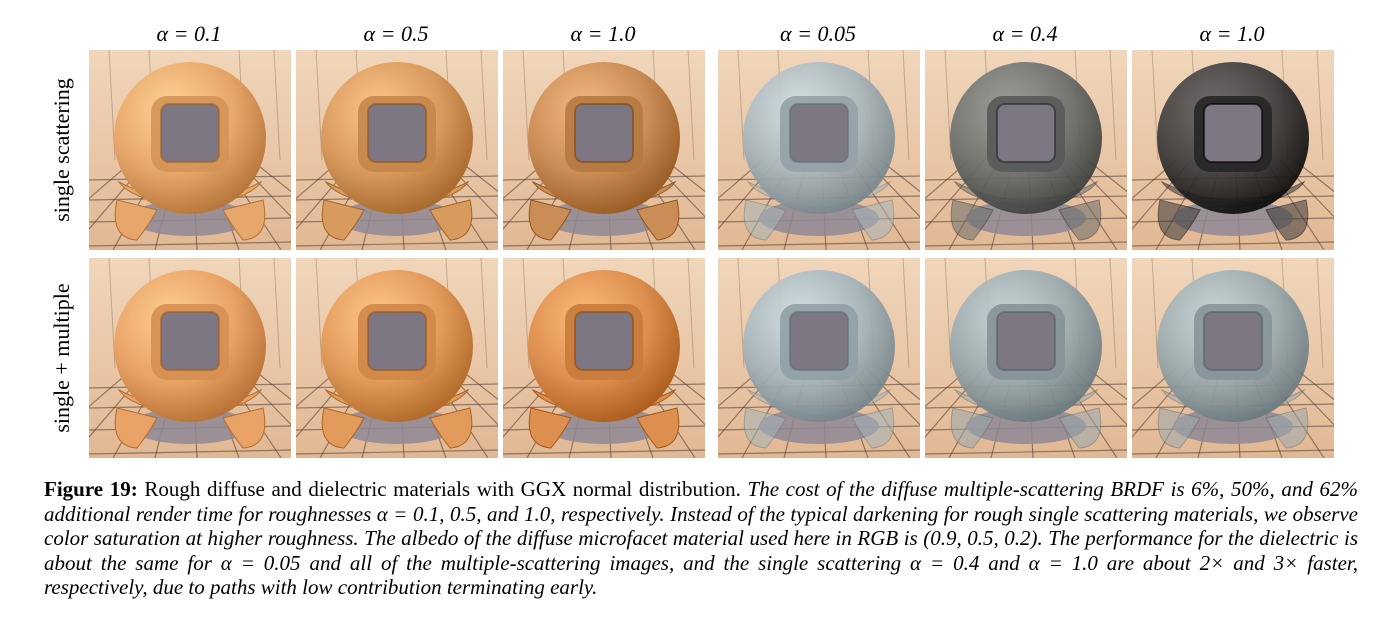 The image size is (1391, 627). Describe the element at coordinates (189, 33) in the screenshot. I see `column-header: α = 0.1` at that location.